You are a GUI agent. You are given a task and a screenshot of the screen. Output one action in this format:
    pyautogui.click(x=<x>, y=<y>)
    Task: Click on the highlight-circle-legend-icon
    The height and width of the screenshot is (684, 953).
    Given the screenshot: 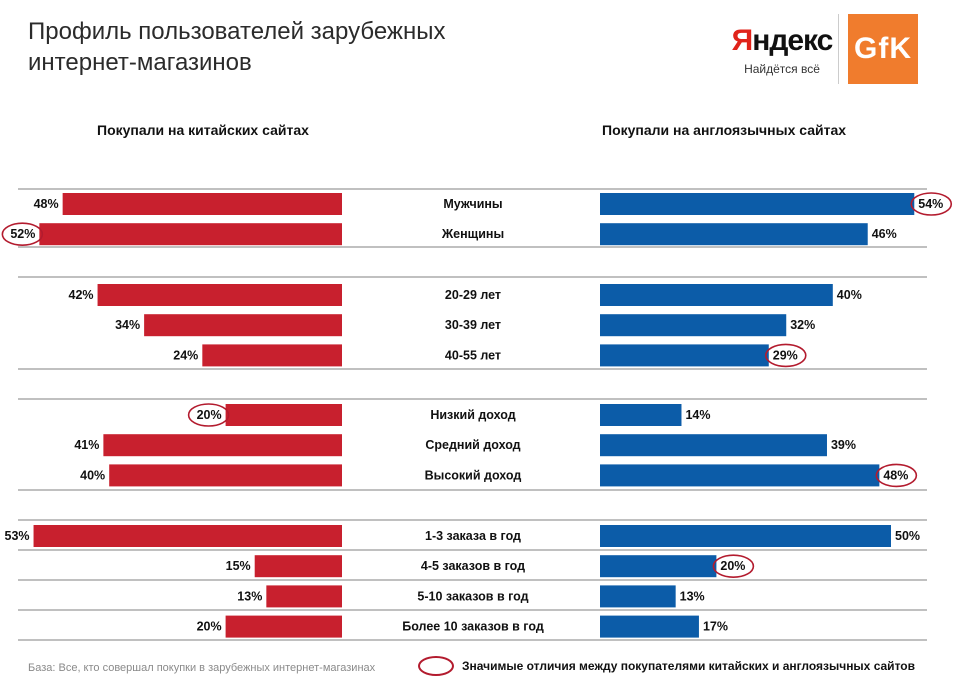 What is the action you would take?
    pyautogui.click(x=436, y=666)
    